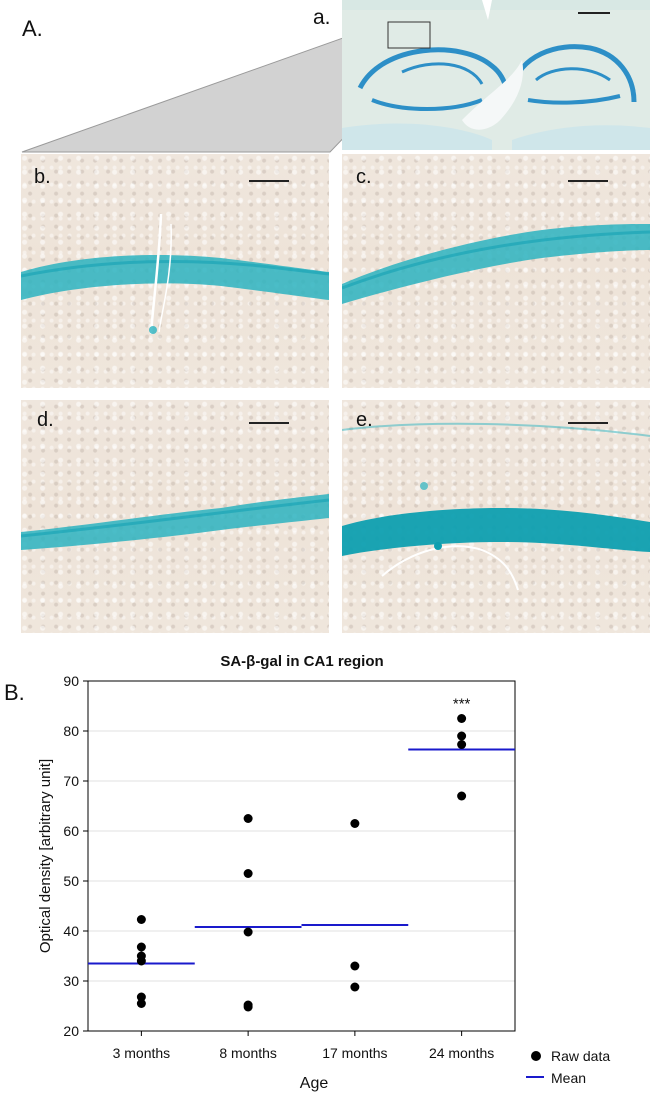 The image size is (650, 1095). What do you see at coordinates (175, 274) in the screenshot?
I see `ca1-stain-band-b` at bounding box center [175, 274].